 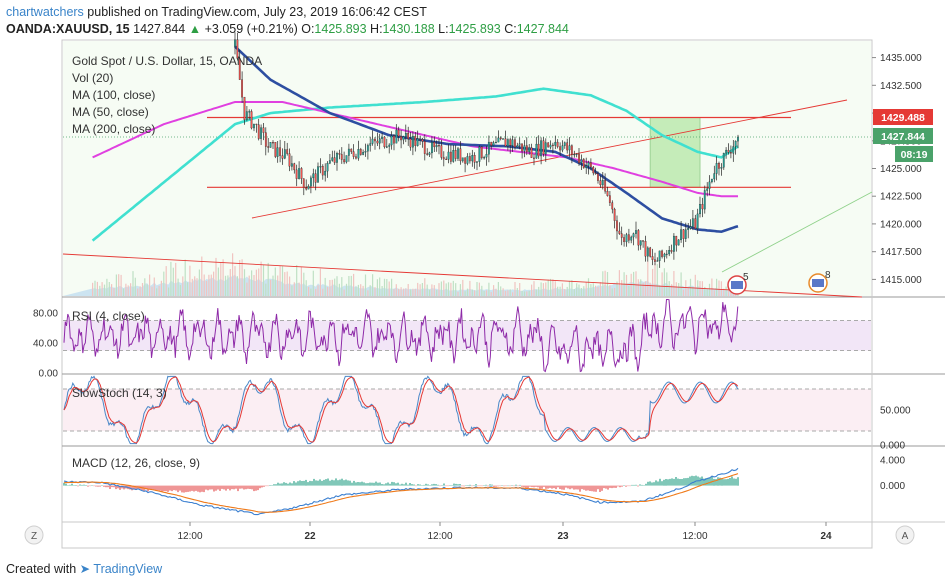 I want to click on event-icon-b: 8, so click(x=819, y=281).